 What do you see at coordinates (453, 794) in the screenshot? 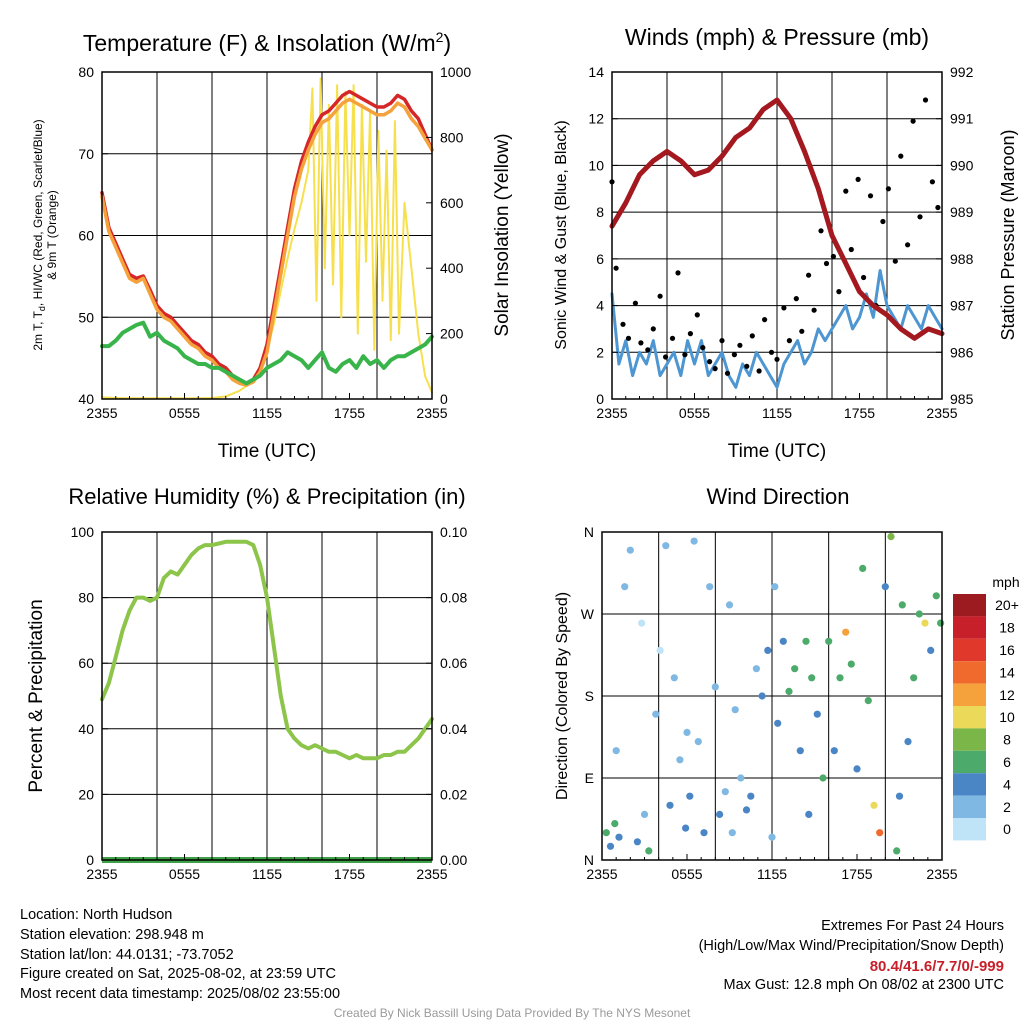
I see `y2-tick-label: 0.02` at bounding box center [453, 794].